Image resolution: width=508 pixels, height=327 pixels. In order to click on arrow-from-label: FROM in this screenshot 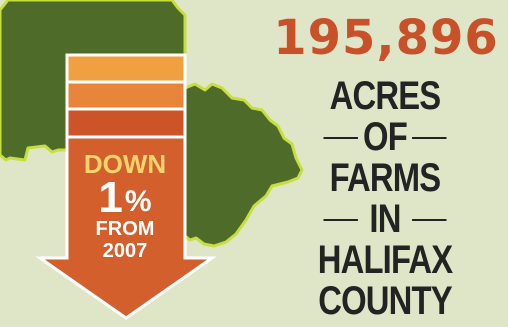, I will do `click(125, 229)`.